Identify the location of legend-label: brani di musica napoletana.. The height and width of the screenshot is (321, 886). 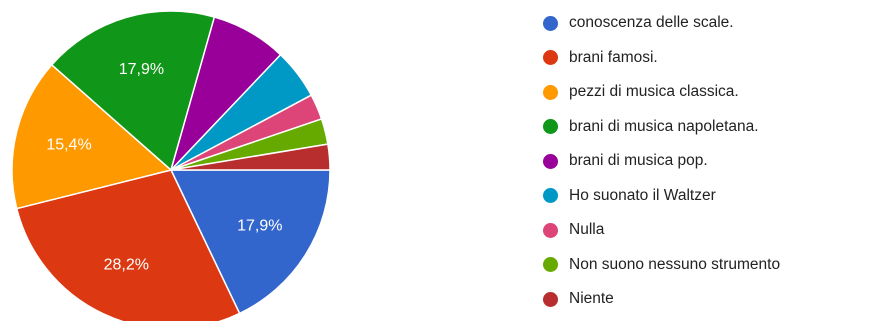
(664, 126).